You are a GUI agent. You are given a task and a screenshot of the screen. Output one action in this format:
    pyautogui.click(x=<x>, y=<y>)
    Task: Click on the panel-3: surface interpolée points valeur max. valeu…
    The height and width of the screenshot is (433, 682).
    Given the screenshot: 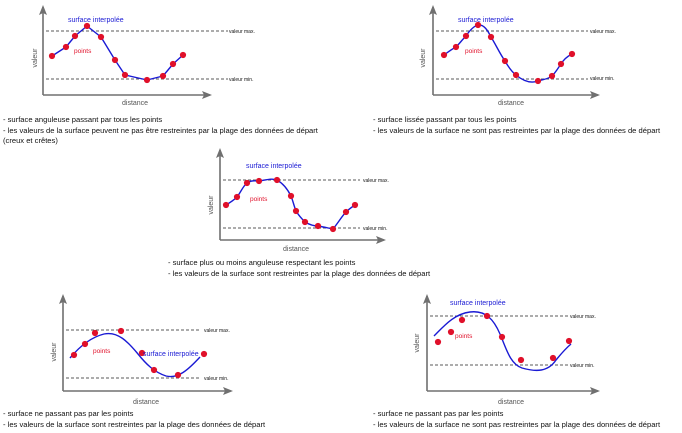 What is the action you would take?
    pyautogui.click(x=298, y=200)
    